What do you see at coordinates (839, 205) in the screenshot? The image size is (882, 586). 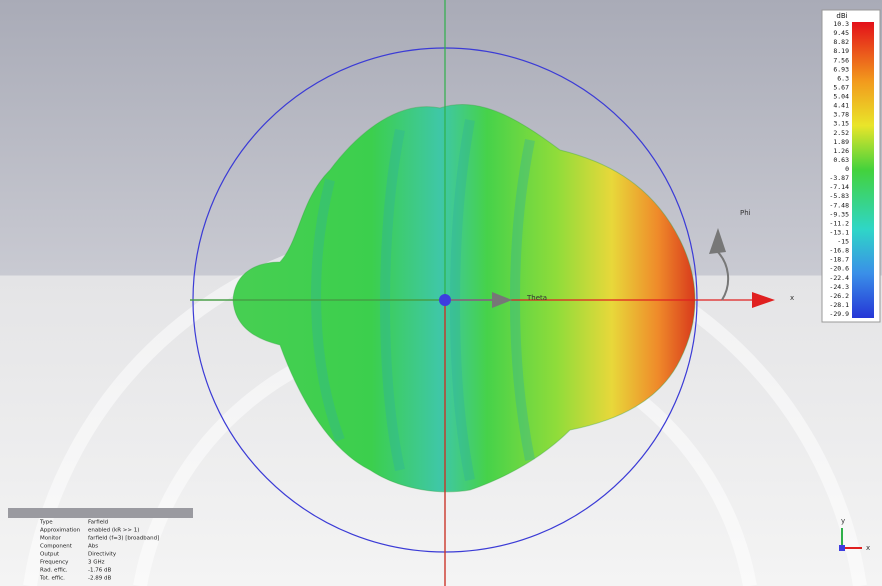 I see `colorbar-label: -7.48` at bounding box center [839, 205].